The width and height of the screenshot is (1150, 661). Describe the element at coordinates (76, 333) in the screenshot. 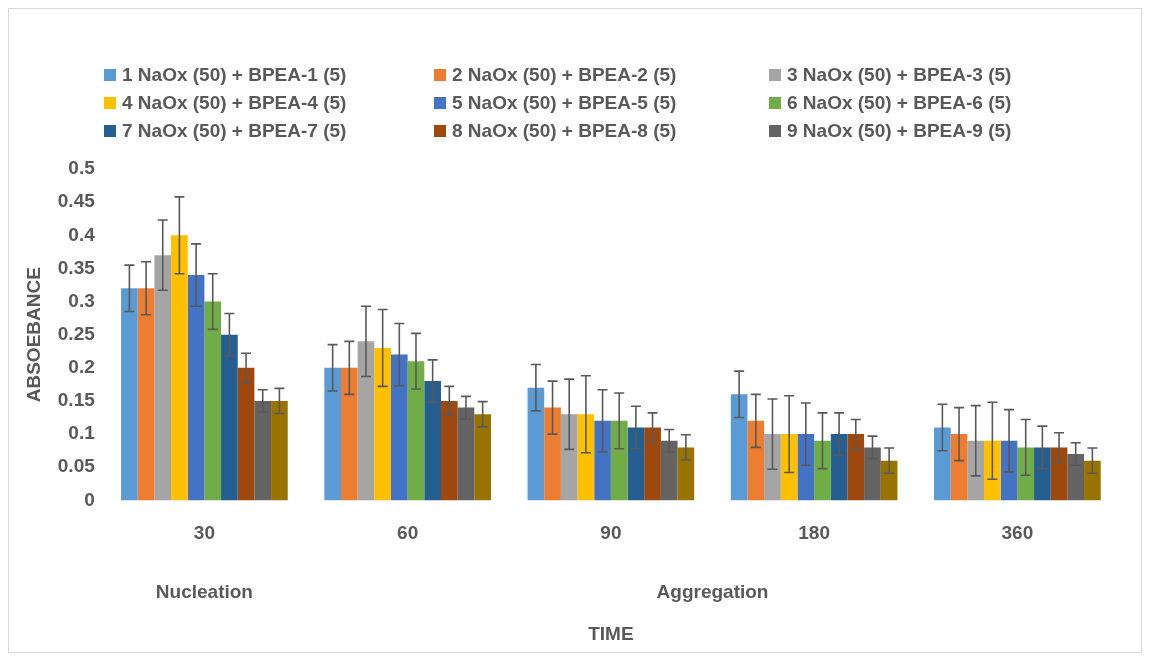

I see `y-tick-label: 0.25` at that location.